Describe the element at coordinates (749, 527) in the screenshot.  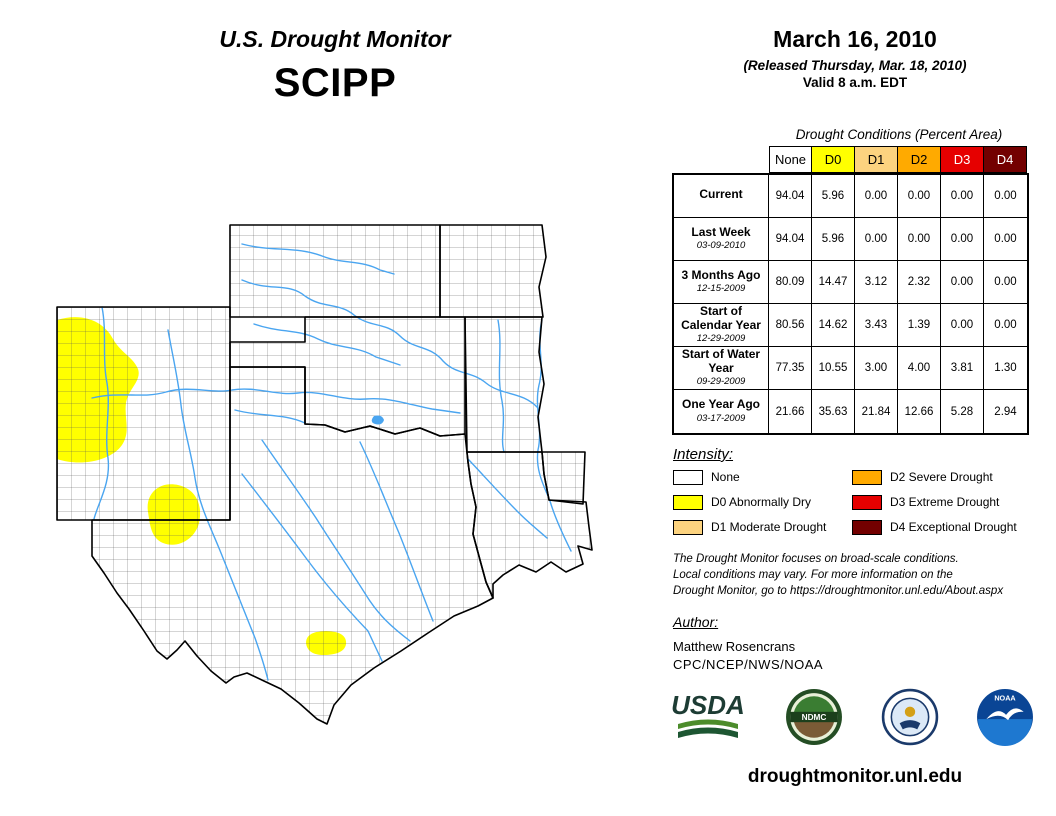
I see `legend-item-d1: D1 Moderate Drought` at that location.